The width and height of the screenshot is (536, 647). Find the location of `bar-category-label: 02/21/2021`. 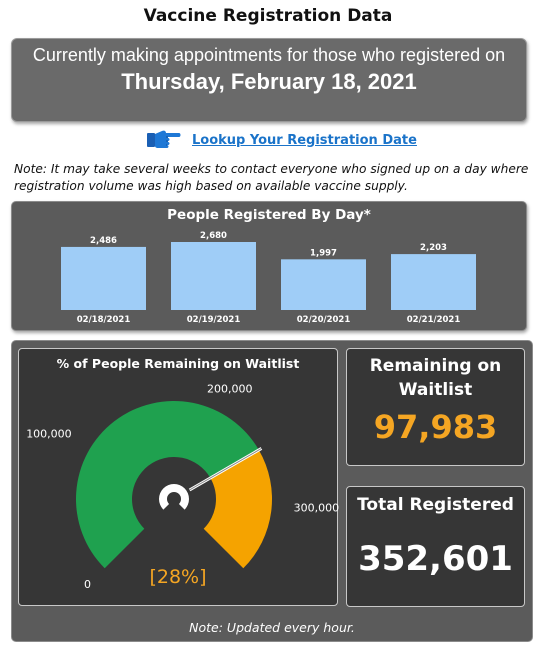

bar-category-label: 02/21/2021 is located at coordinates (434, 320).